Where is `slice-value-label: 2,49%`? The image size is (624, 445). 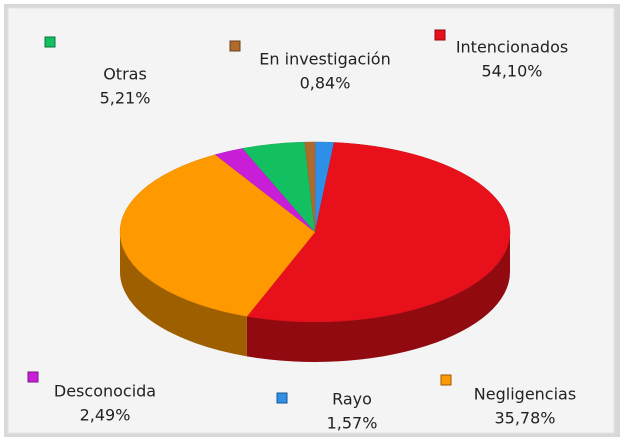 slice-value-label: 2,49% is located at coordinates (105, 415).